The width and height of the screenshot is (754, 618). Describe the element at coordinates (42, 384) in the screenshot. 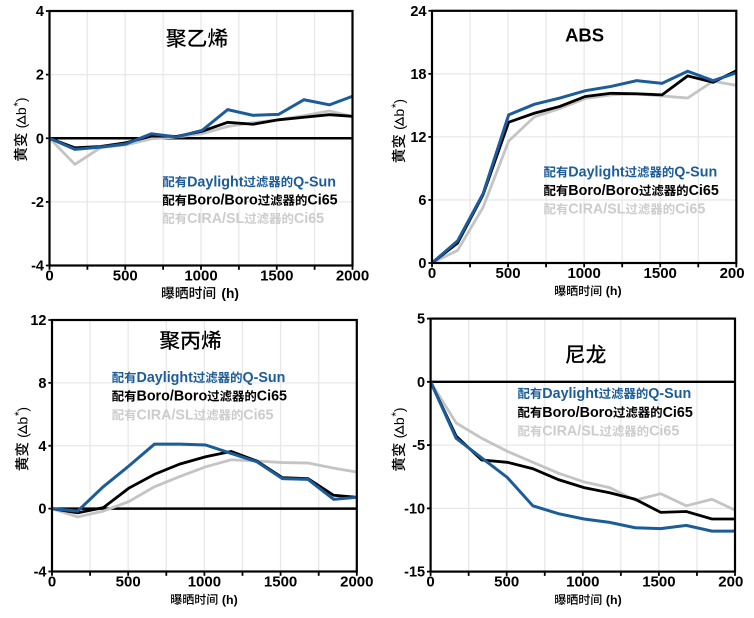

I see `svg-text: 8` at that location.